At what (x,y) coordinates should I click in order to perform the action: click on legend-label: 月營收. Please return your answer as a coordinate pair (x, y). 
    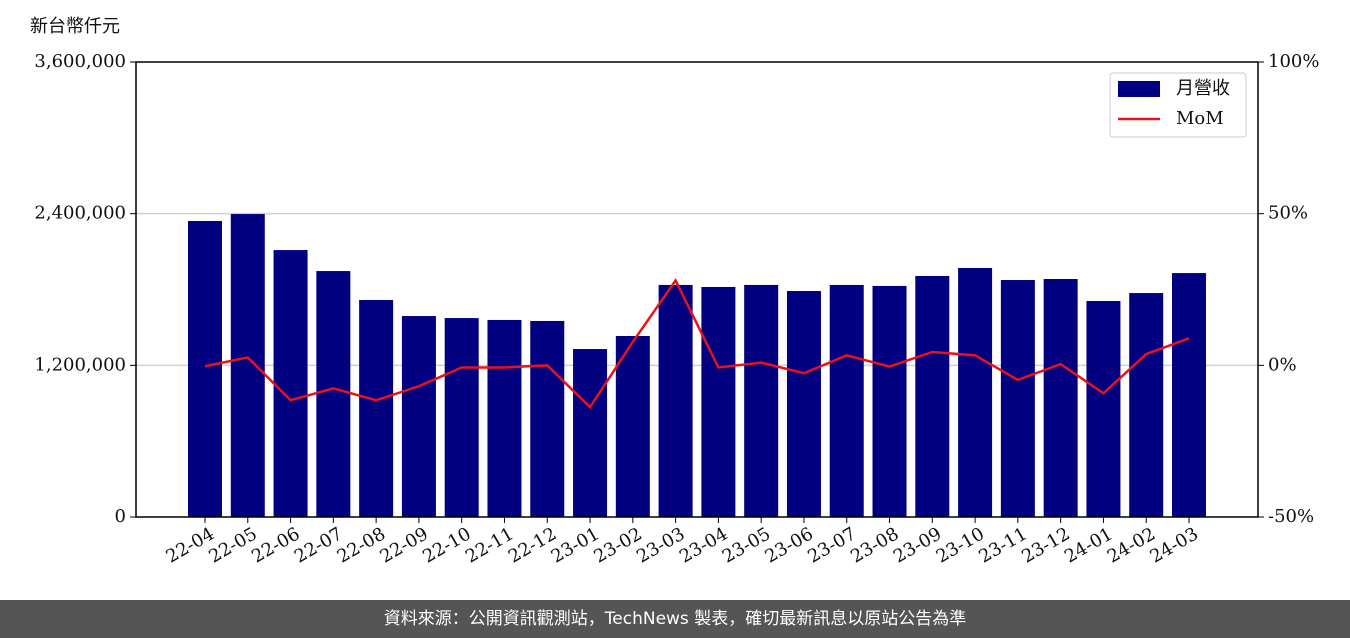
    Looking at the image, I should click on (1203, 88).